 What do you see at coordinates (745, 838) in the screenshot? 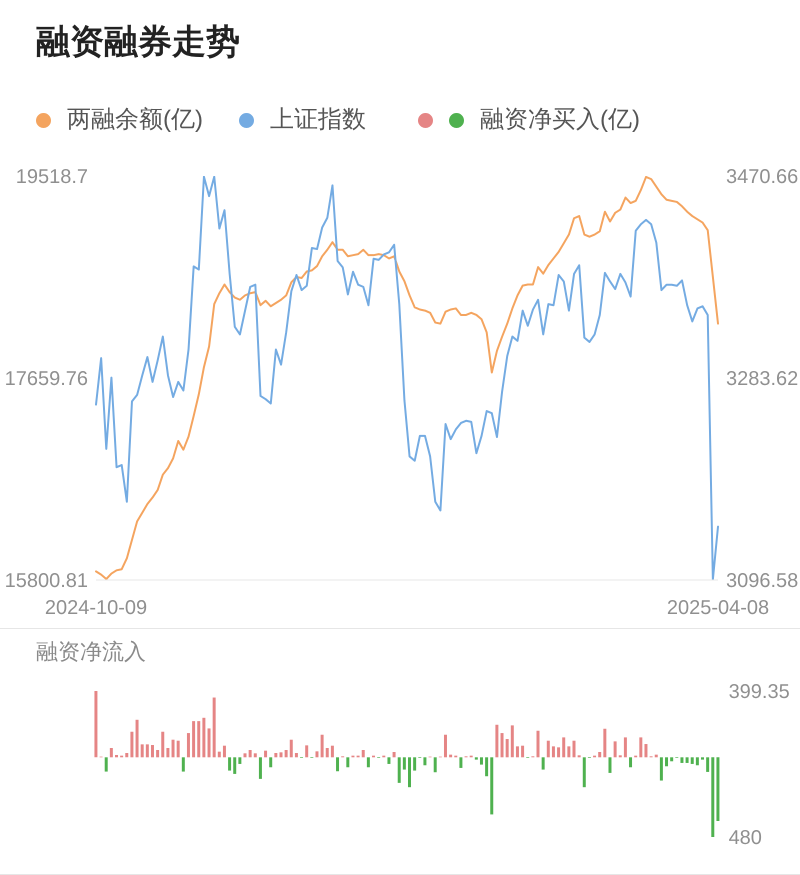
I see `y-tick-label: 480` at bounding box center [745, 838].